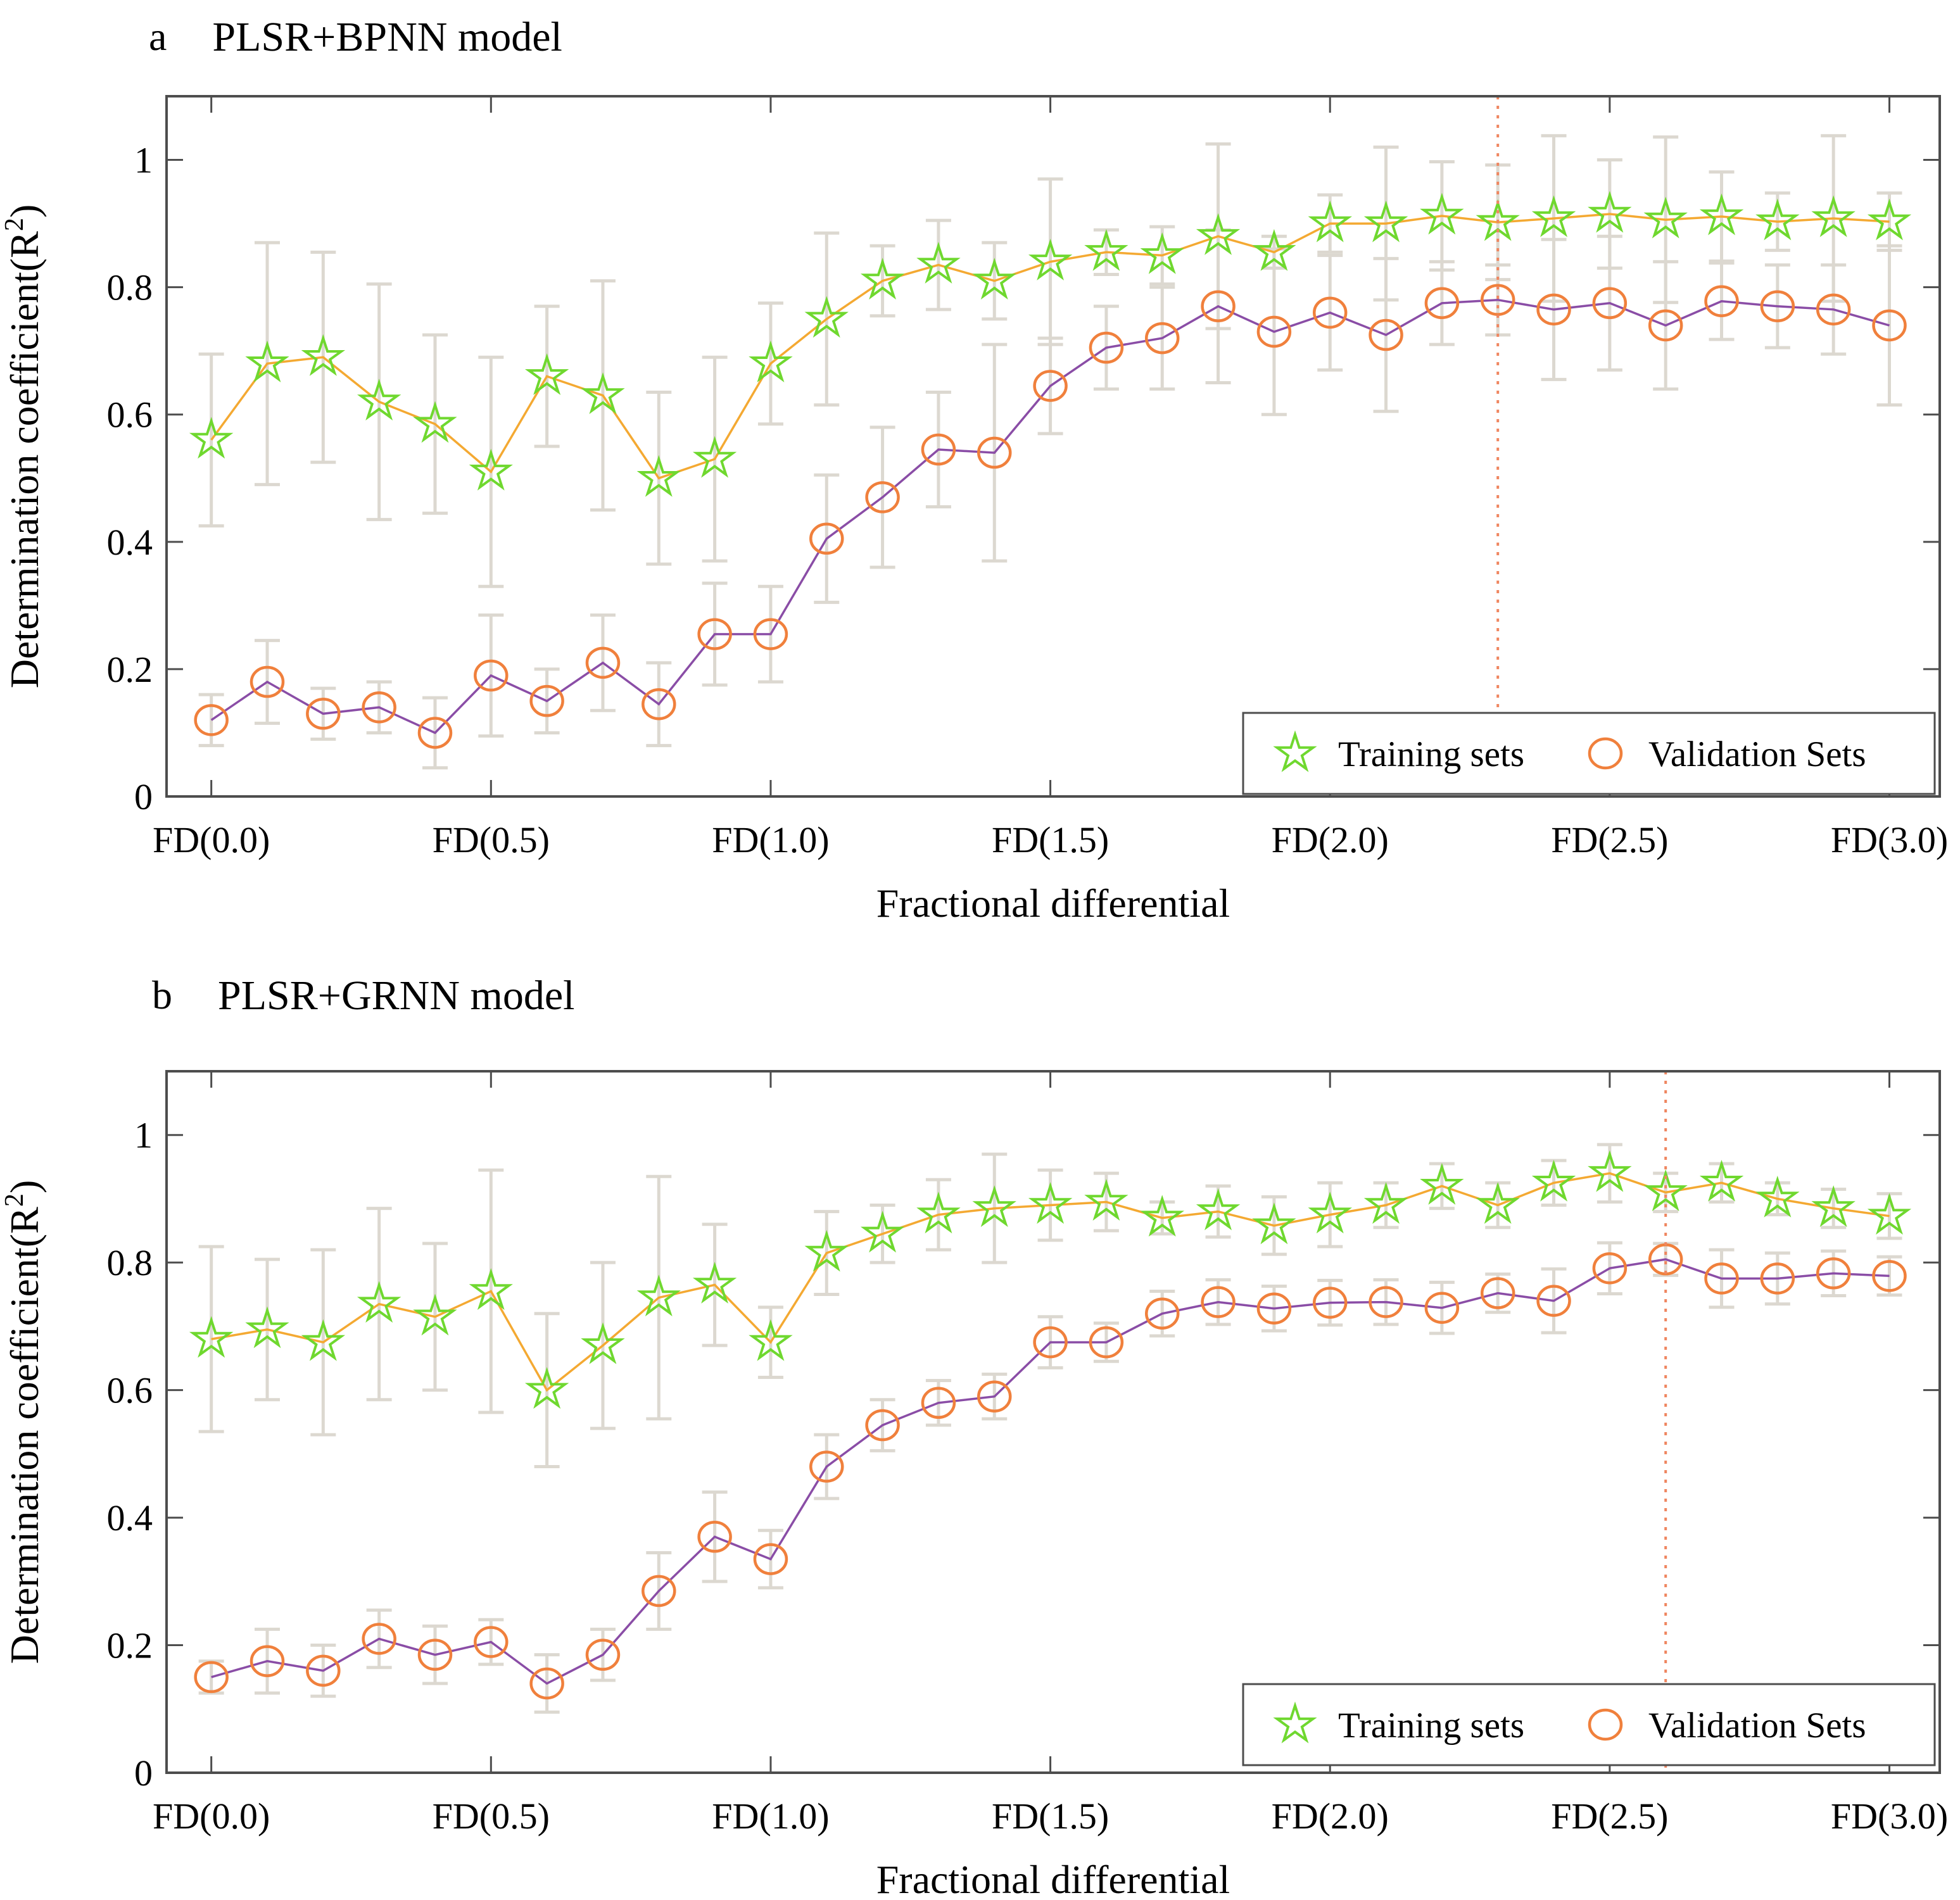  Describe the element at coordinates (130, 415) in the screenshot. I see `y-tick-label: 0.6` at that location.